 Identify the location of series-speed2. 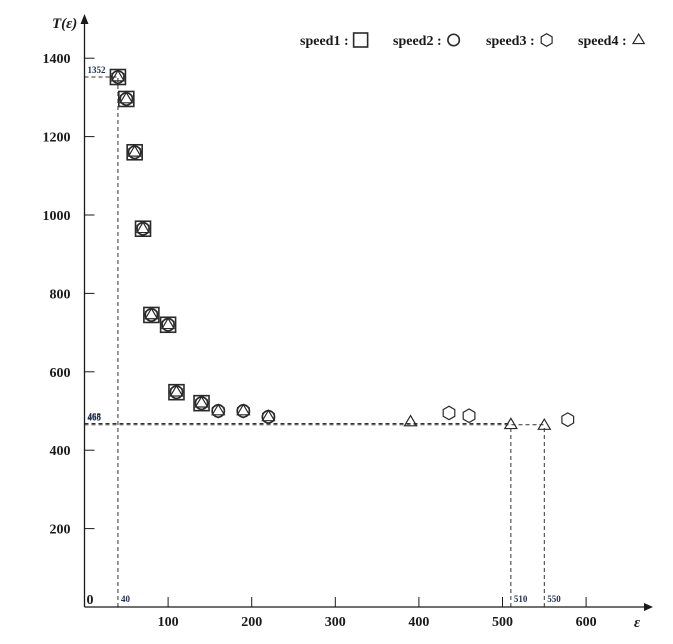
(193, 247).